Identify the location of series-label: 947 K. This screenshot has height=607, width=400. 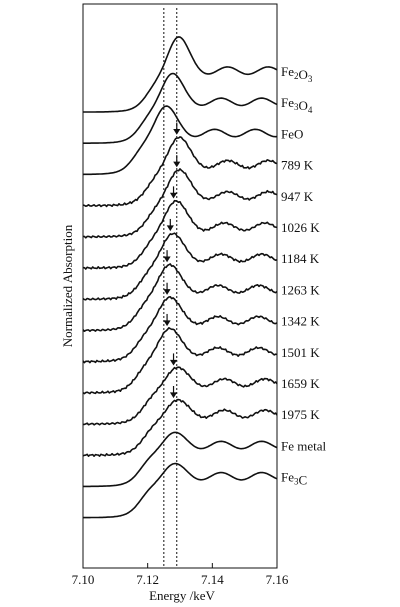
(297, 196).